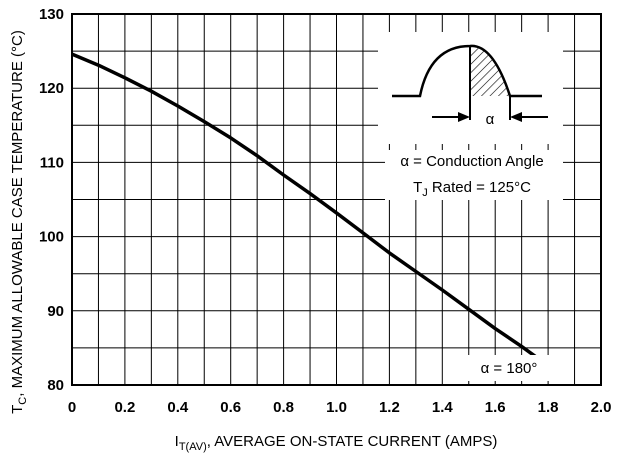 Image resolution: width=617 pixels, height=464 pixels. Describe the element at coordinates (336, 443) in the screenshot. I see `x-axis-label: IT(AV), AVERAGE ON-STATE CURRENT (AMPS)` at that location.